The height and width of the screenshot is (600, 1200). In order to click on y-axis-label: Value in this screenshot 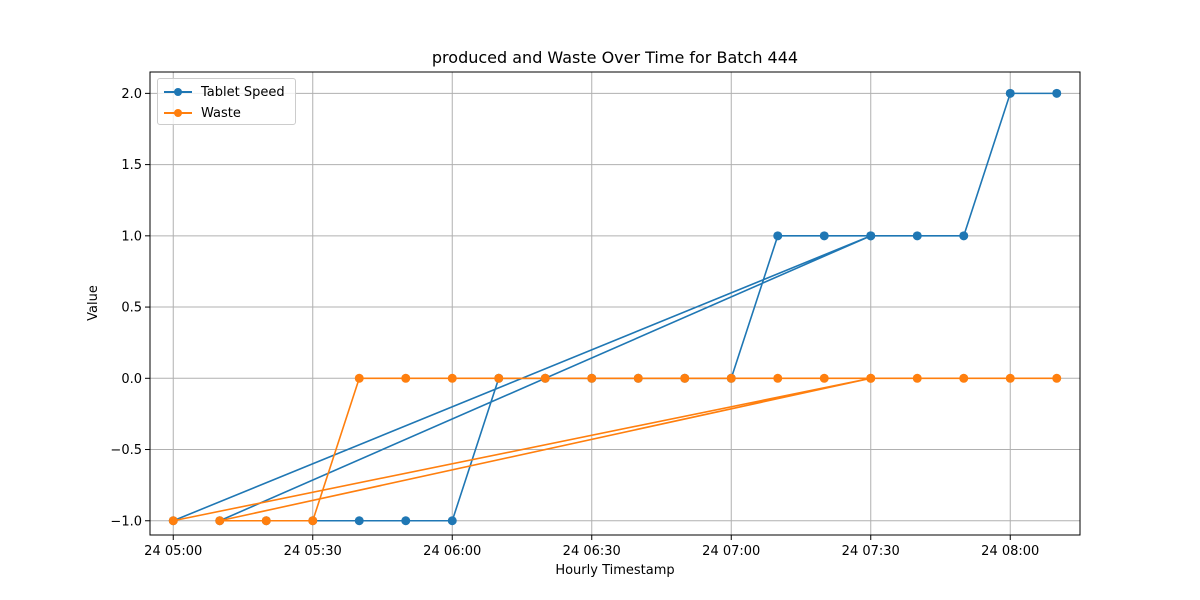, I will do `click(93, 303)`.